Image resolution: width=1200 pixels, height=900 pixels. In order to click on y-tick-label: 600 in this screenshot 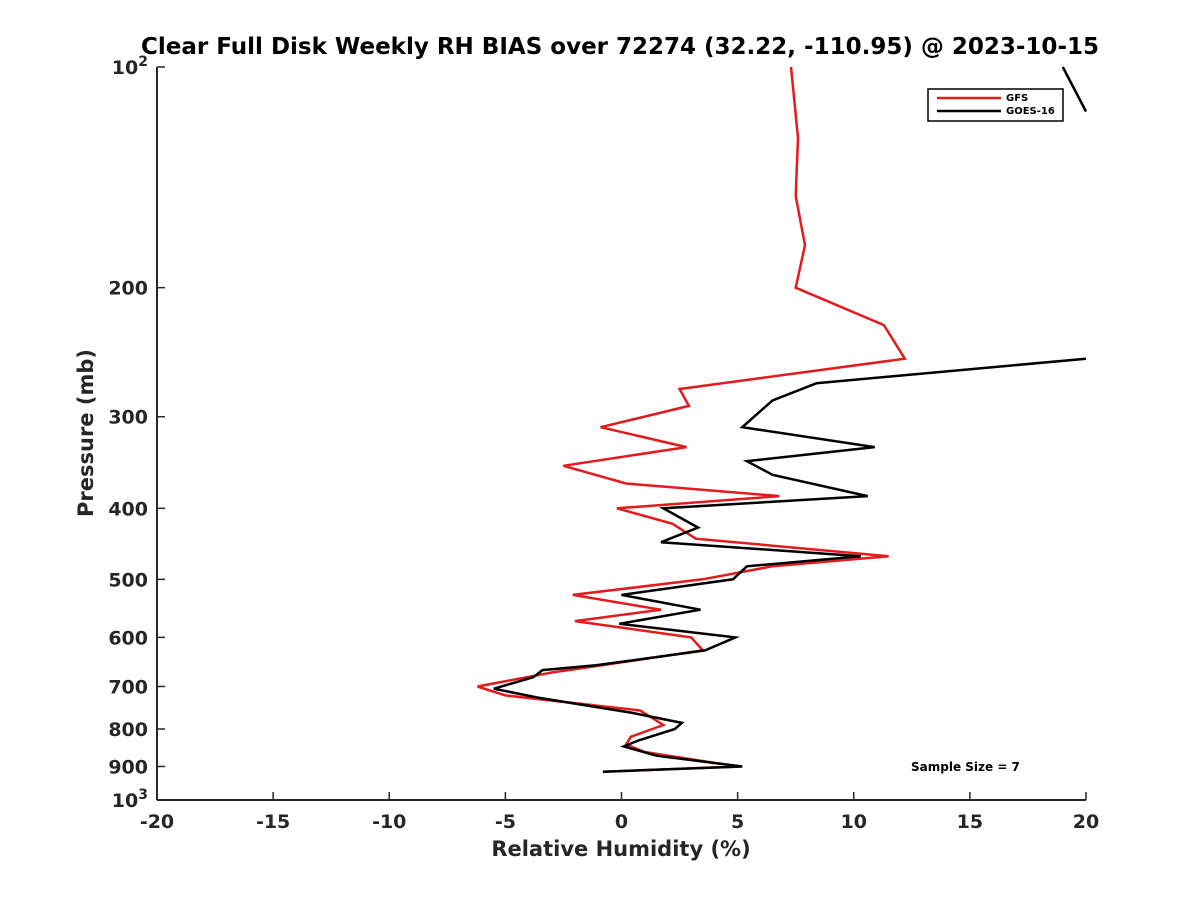, I will do `click(128, 638)`.